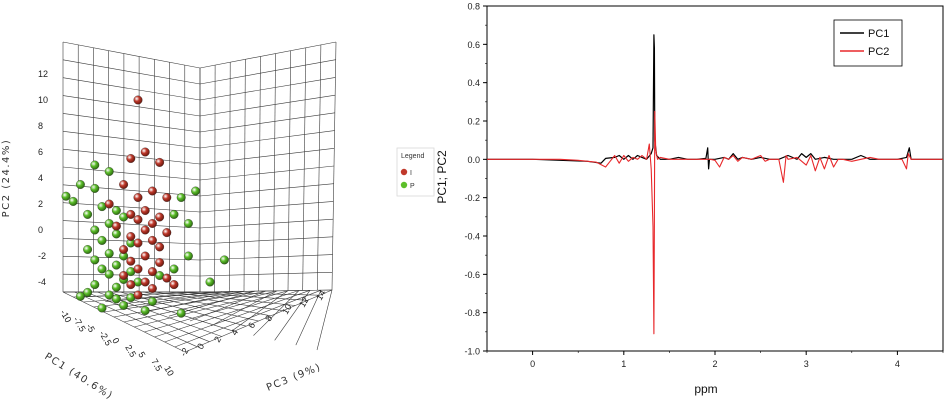 The image size is (945, 401). What do you see at coordinates (714, 364) in the screenshot?
I see `x-tick-label: 2` at bounding box center [714, 364].